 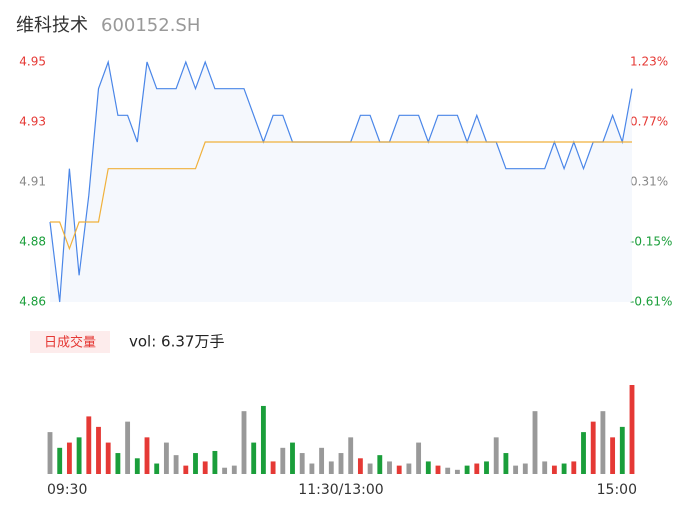 I want to click on stock-code: 600152.SH, so click(x=150, y=25).